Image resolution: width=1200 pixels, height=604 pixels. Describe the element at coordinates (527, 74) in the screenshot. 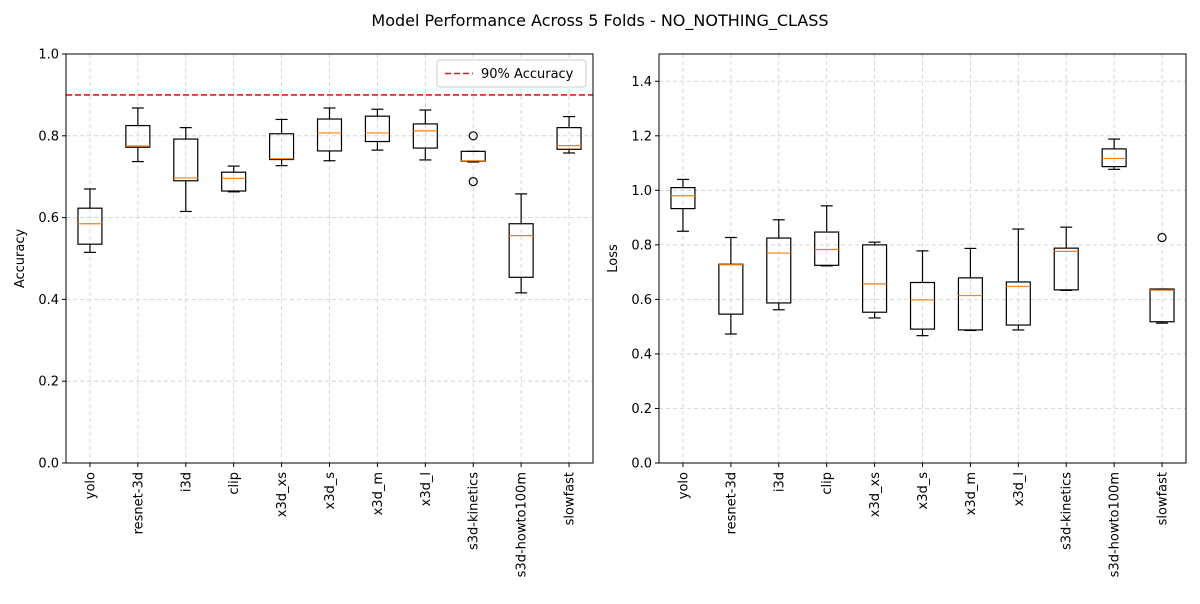

I see `legend-label: 90% Accuracy` at that location.